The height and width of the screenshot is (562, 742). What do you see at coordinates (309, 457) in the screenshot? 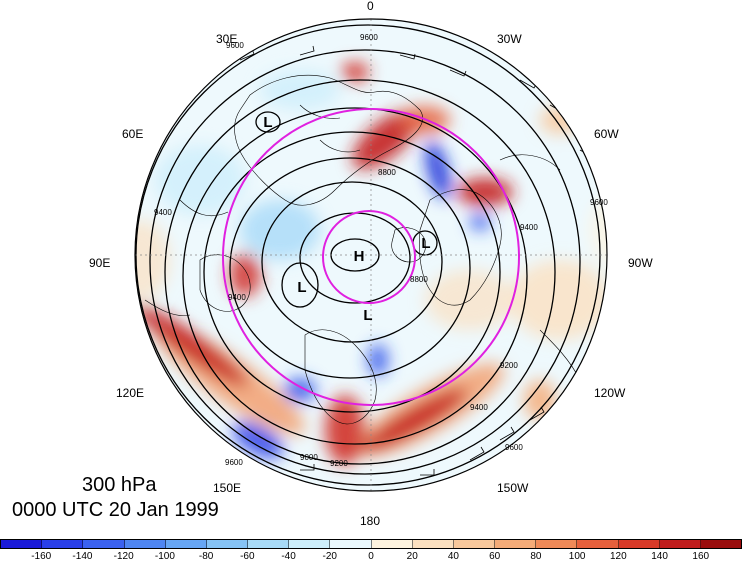
I see `contour-label: 9000` at bounding box center [309, 457].